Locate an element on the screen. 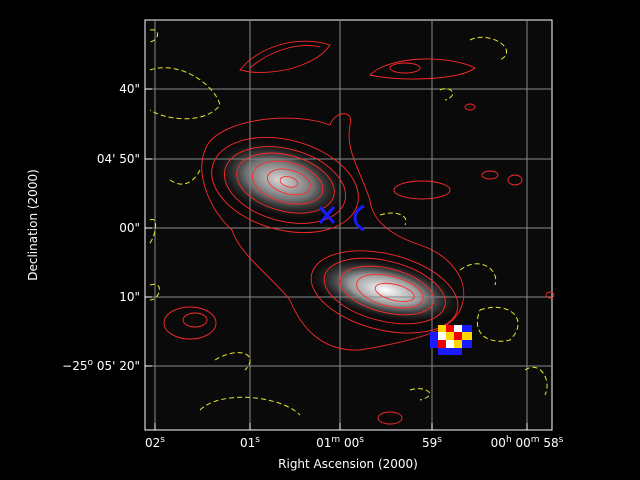 The height and width of the screenshot is (480, 640). y-tick-label: 00" is located at coordinates (129, 228).